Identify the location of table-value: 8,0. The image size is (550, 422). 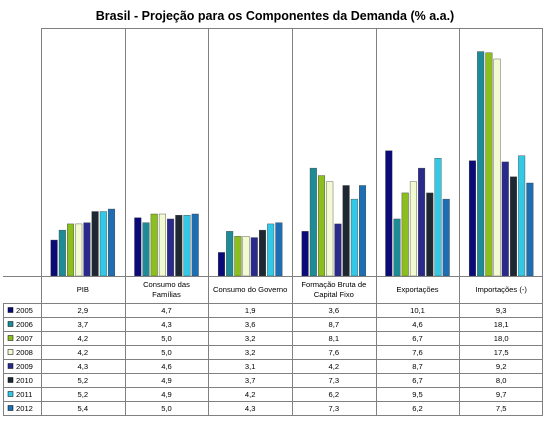
(501, 380).